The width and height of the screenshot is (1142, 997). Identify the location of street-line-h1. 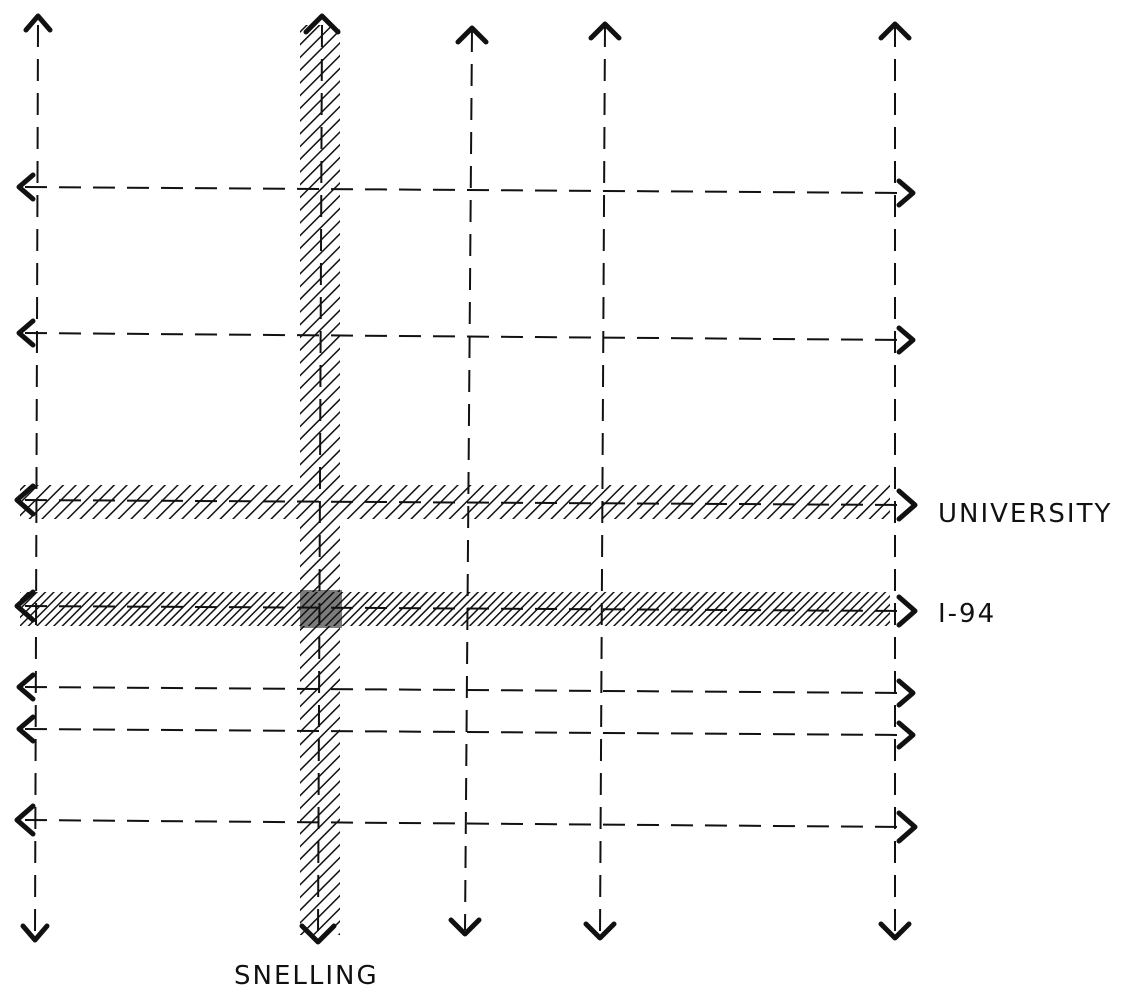
(465, 190).